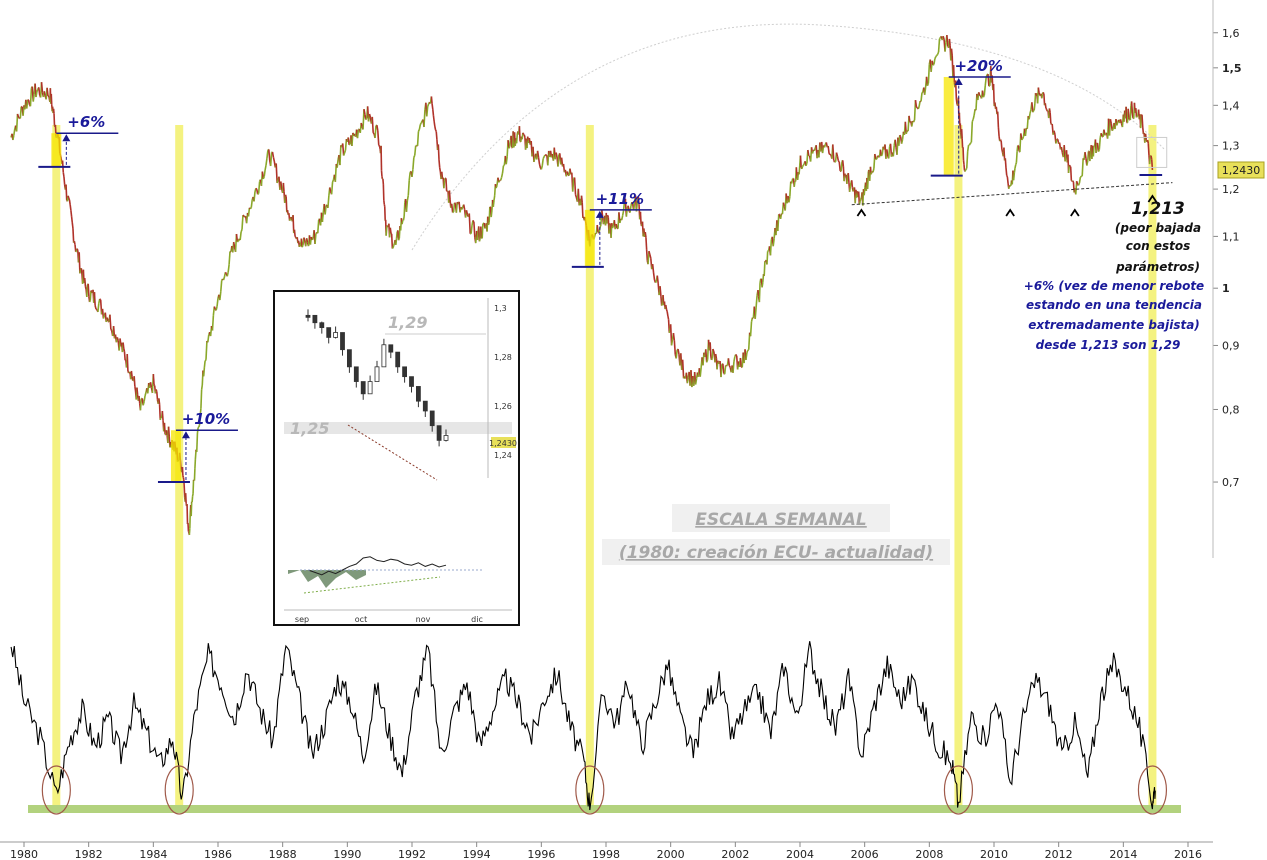 This screenshot has height=860, width=1267. Describe the element at coordinates (781, 520) in the screenshot. I see `scale-title: ESCALA SEMANAL` at that location.